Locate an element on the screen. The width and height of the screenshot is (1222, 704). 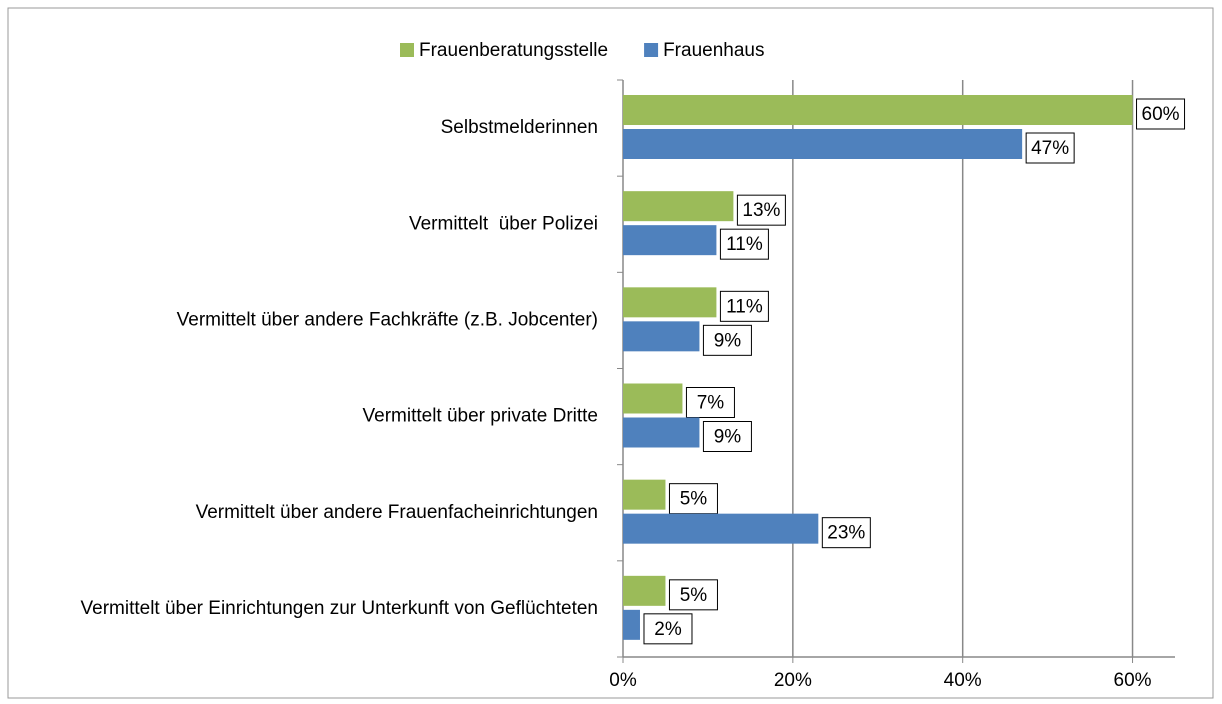
data-label: 60% is located at coordinates (1161, 114).